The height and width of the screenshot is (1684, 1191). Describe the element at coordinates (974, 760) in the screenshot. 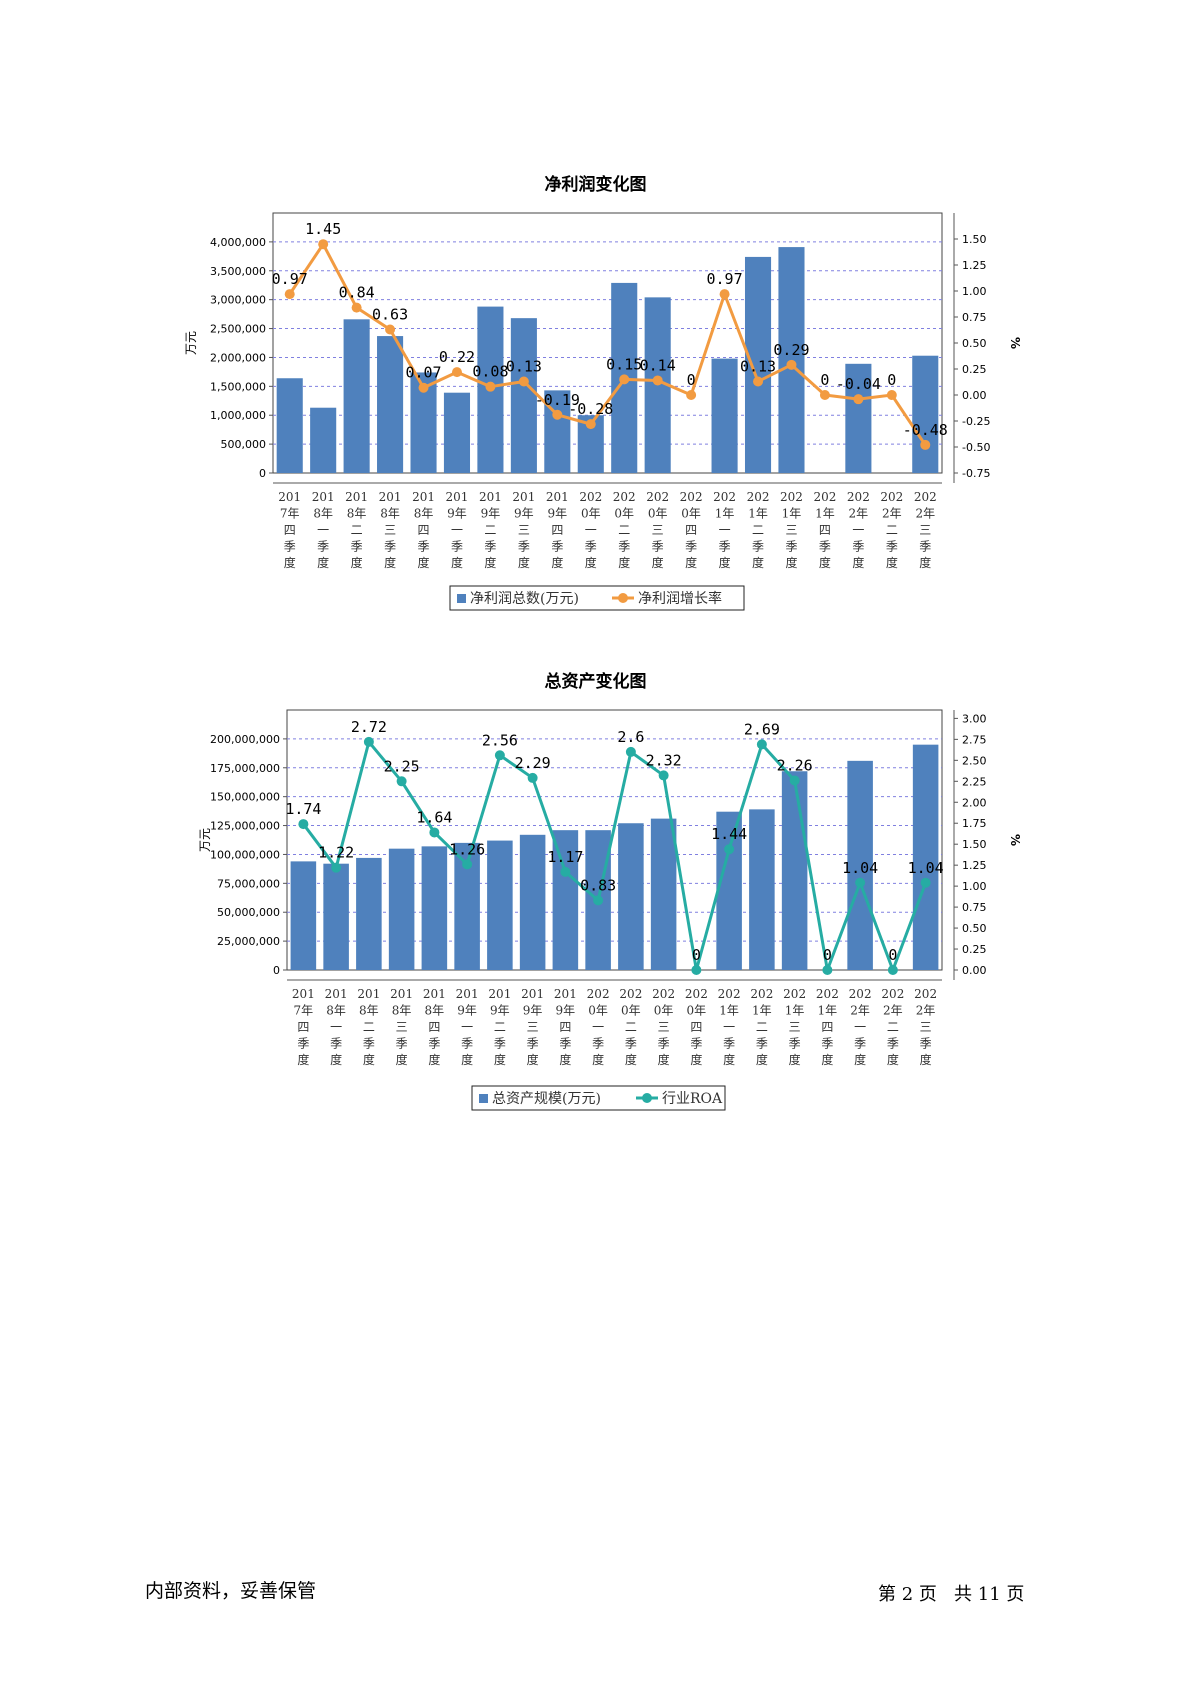

I see `y2-tick-label: 2.50` at that location.